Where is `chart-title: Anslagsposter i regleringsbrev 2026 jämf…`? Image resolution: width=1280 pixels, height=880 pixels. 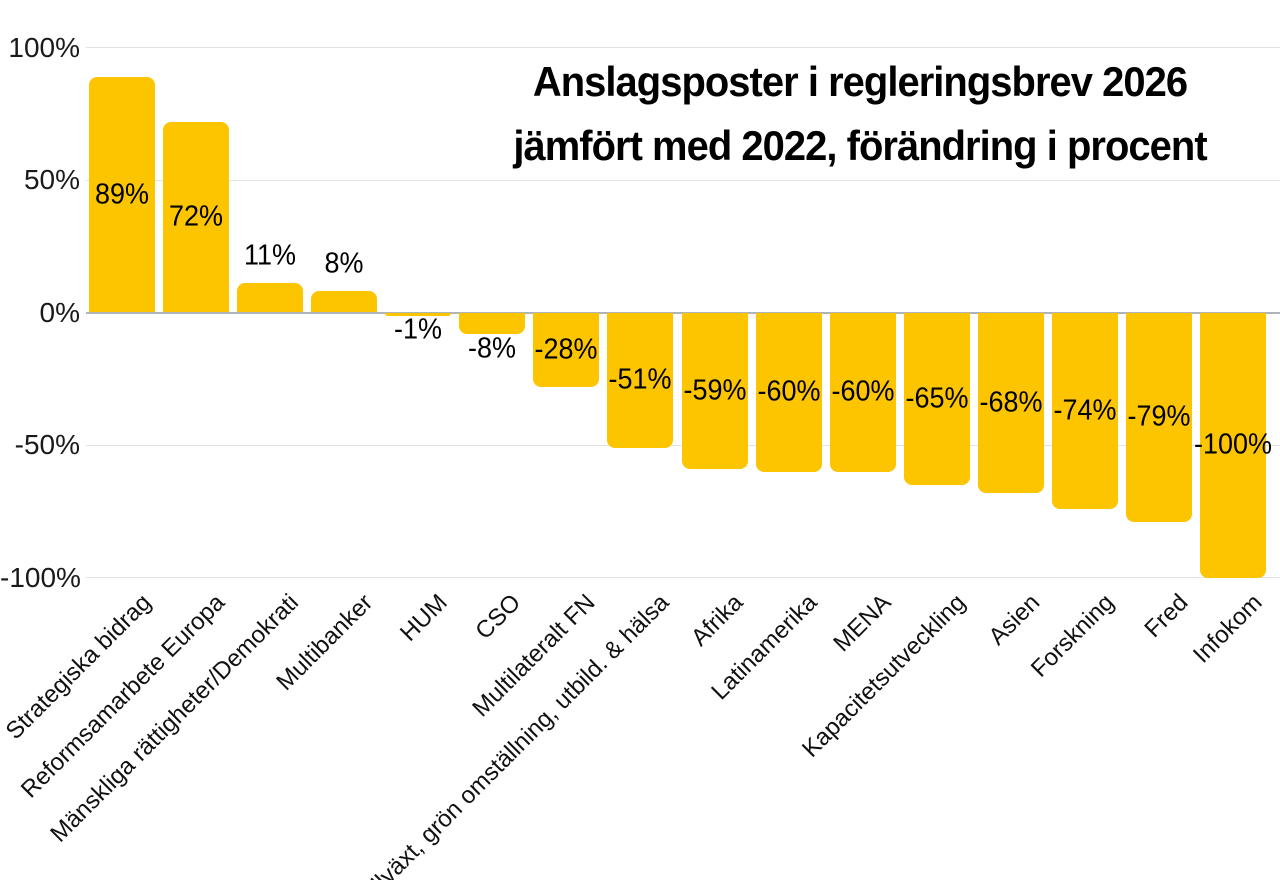
chart-title: Anslagsposter i regleringsbrev 2026 jämf… is located at coordinates (860, 114).